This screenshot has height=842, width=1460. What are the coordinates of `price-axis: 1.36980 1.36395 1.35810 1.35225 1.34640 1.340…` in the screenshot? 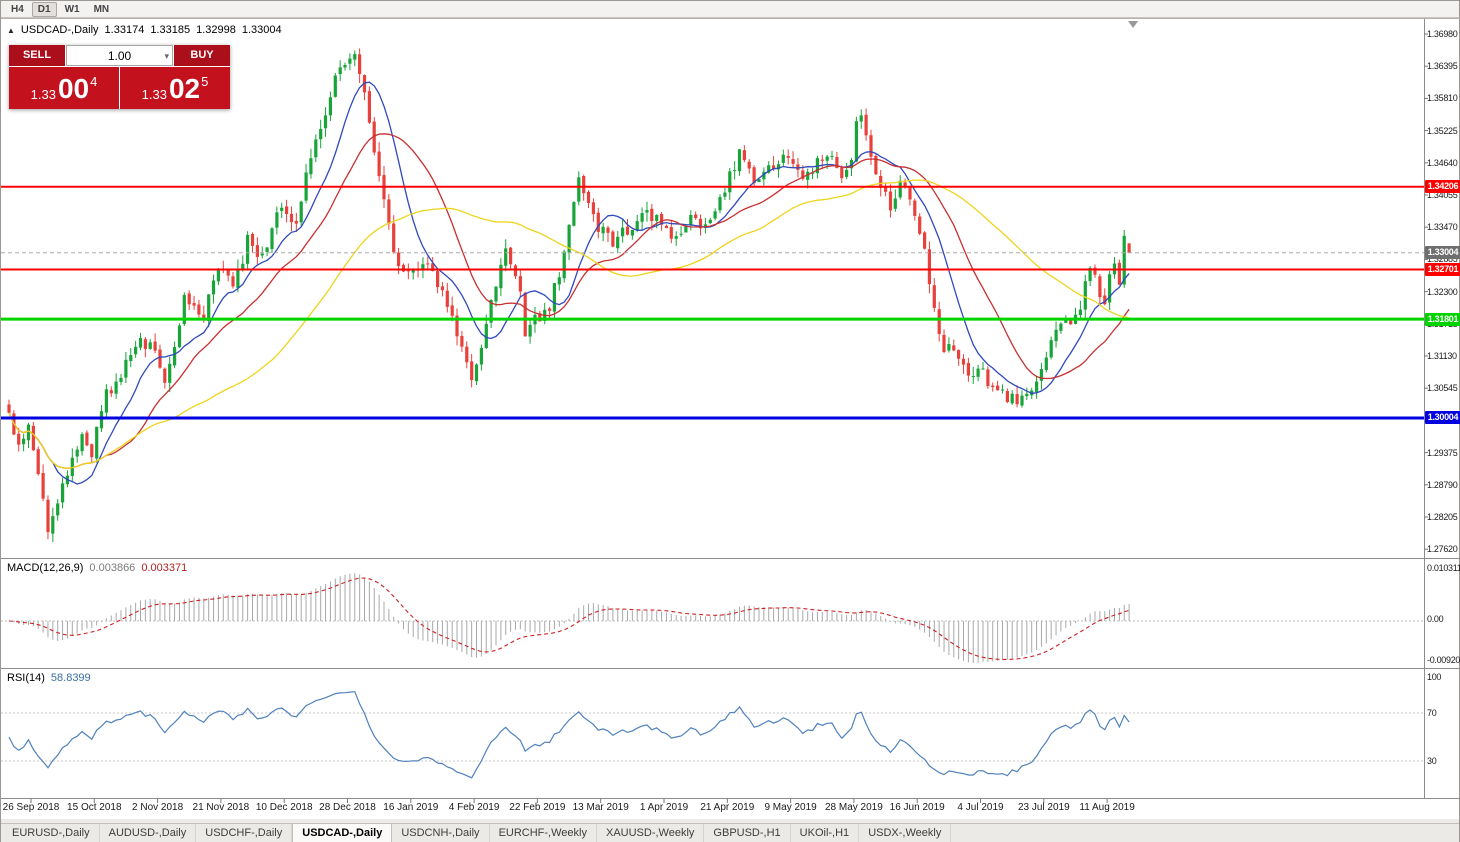 It's located at (1442, 399).